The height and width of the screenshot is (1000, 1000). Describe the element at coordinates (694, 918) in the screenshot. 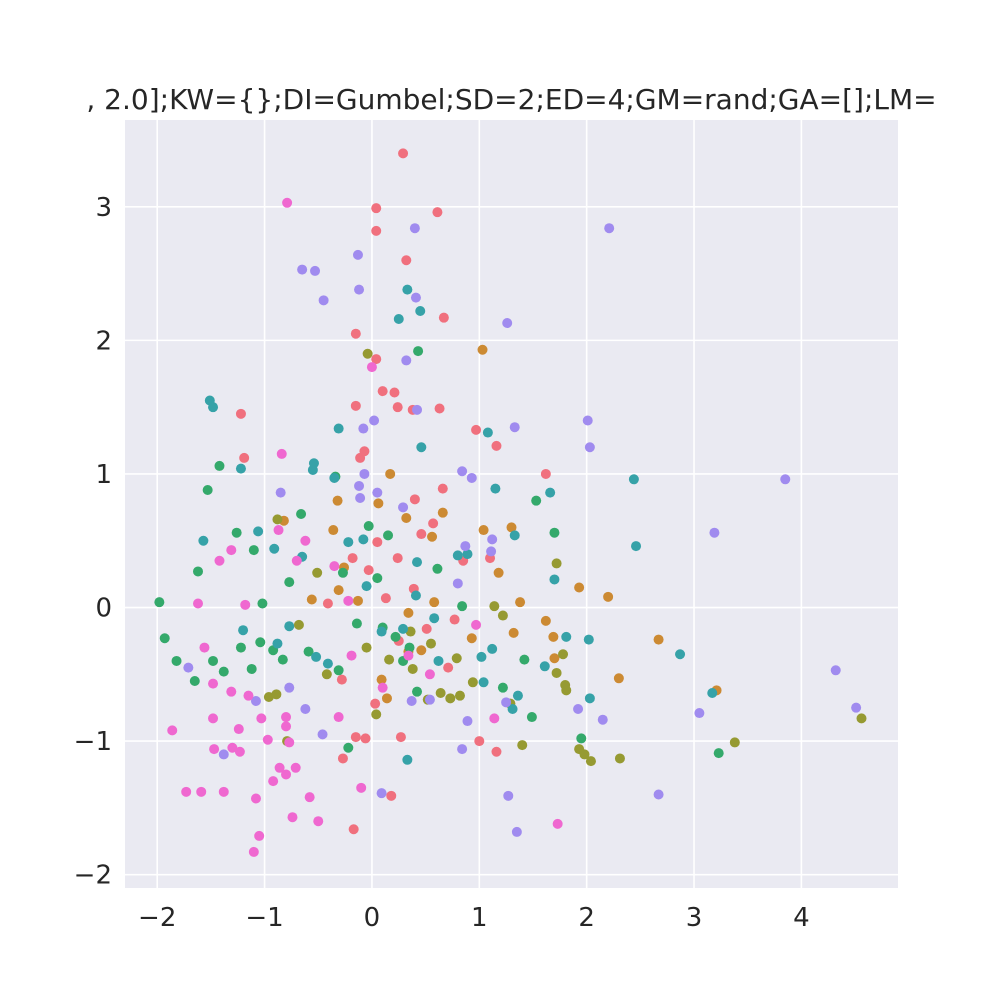

I see `x-tick-label: 3` at that location.